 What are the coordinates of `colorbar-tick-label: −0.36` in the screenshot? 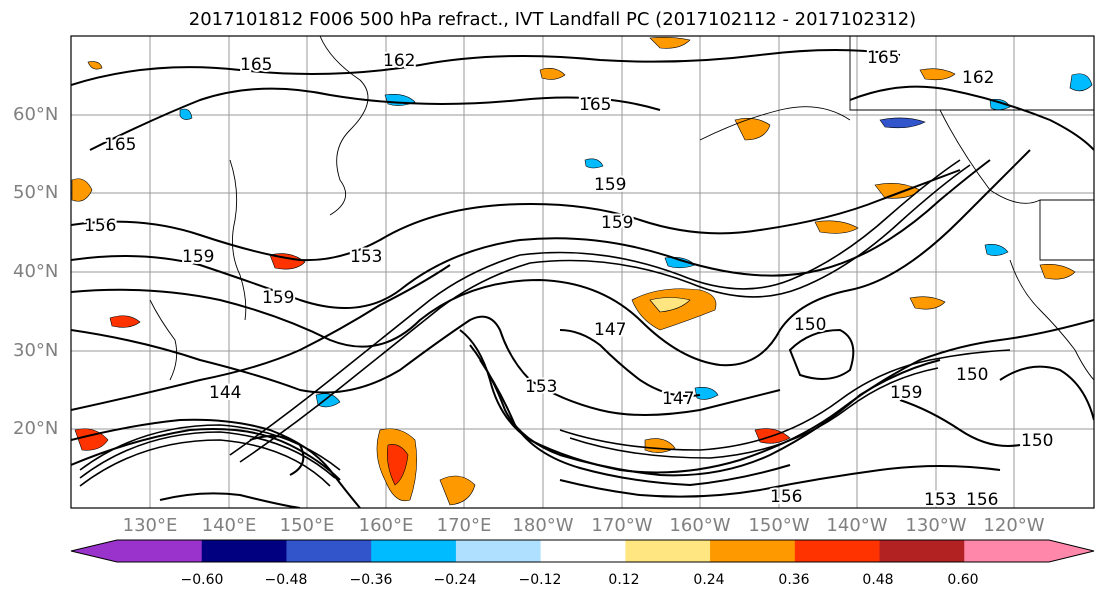 It's located at (371, 580).